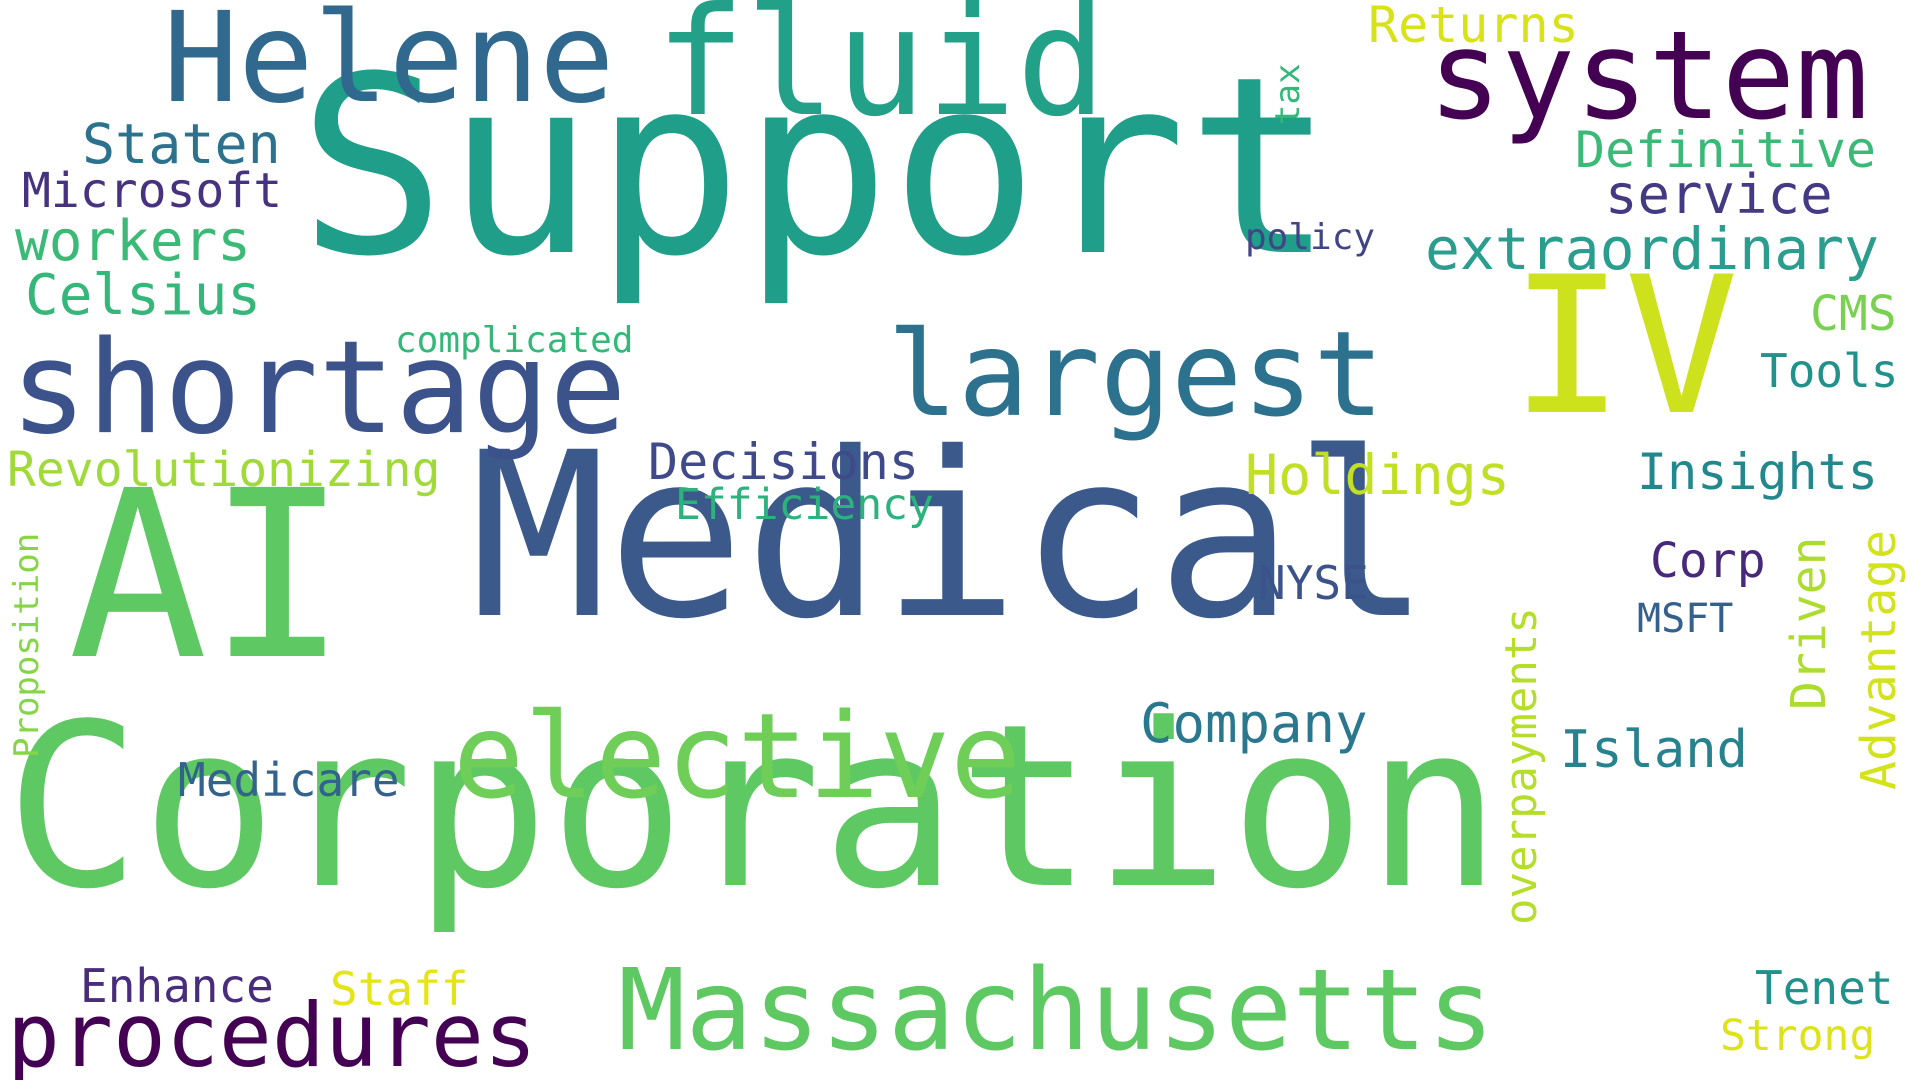 Image resolution: width=1920 pixels, height=1080 pixels. What do you see at coordinates (737, 756) in the screenshot?
I see `word-elective: elective` at bounding box center [737, 756].